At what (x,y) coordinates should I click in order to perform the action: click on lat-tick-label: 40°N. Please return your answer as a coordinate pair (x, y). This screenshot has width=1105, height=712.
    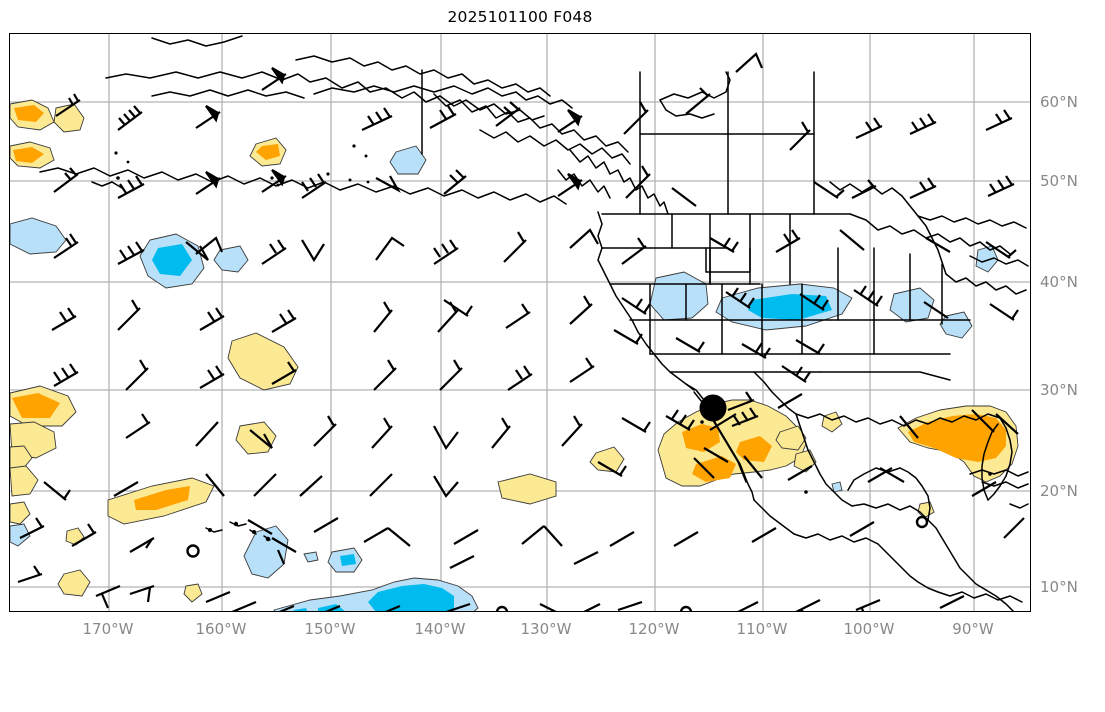
    Looking at the image, I should click on (1059, 282).